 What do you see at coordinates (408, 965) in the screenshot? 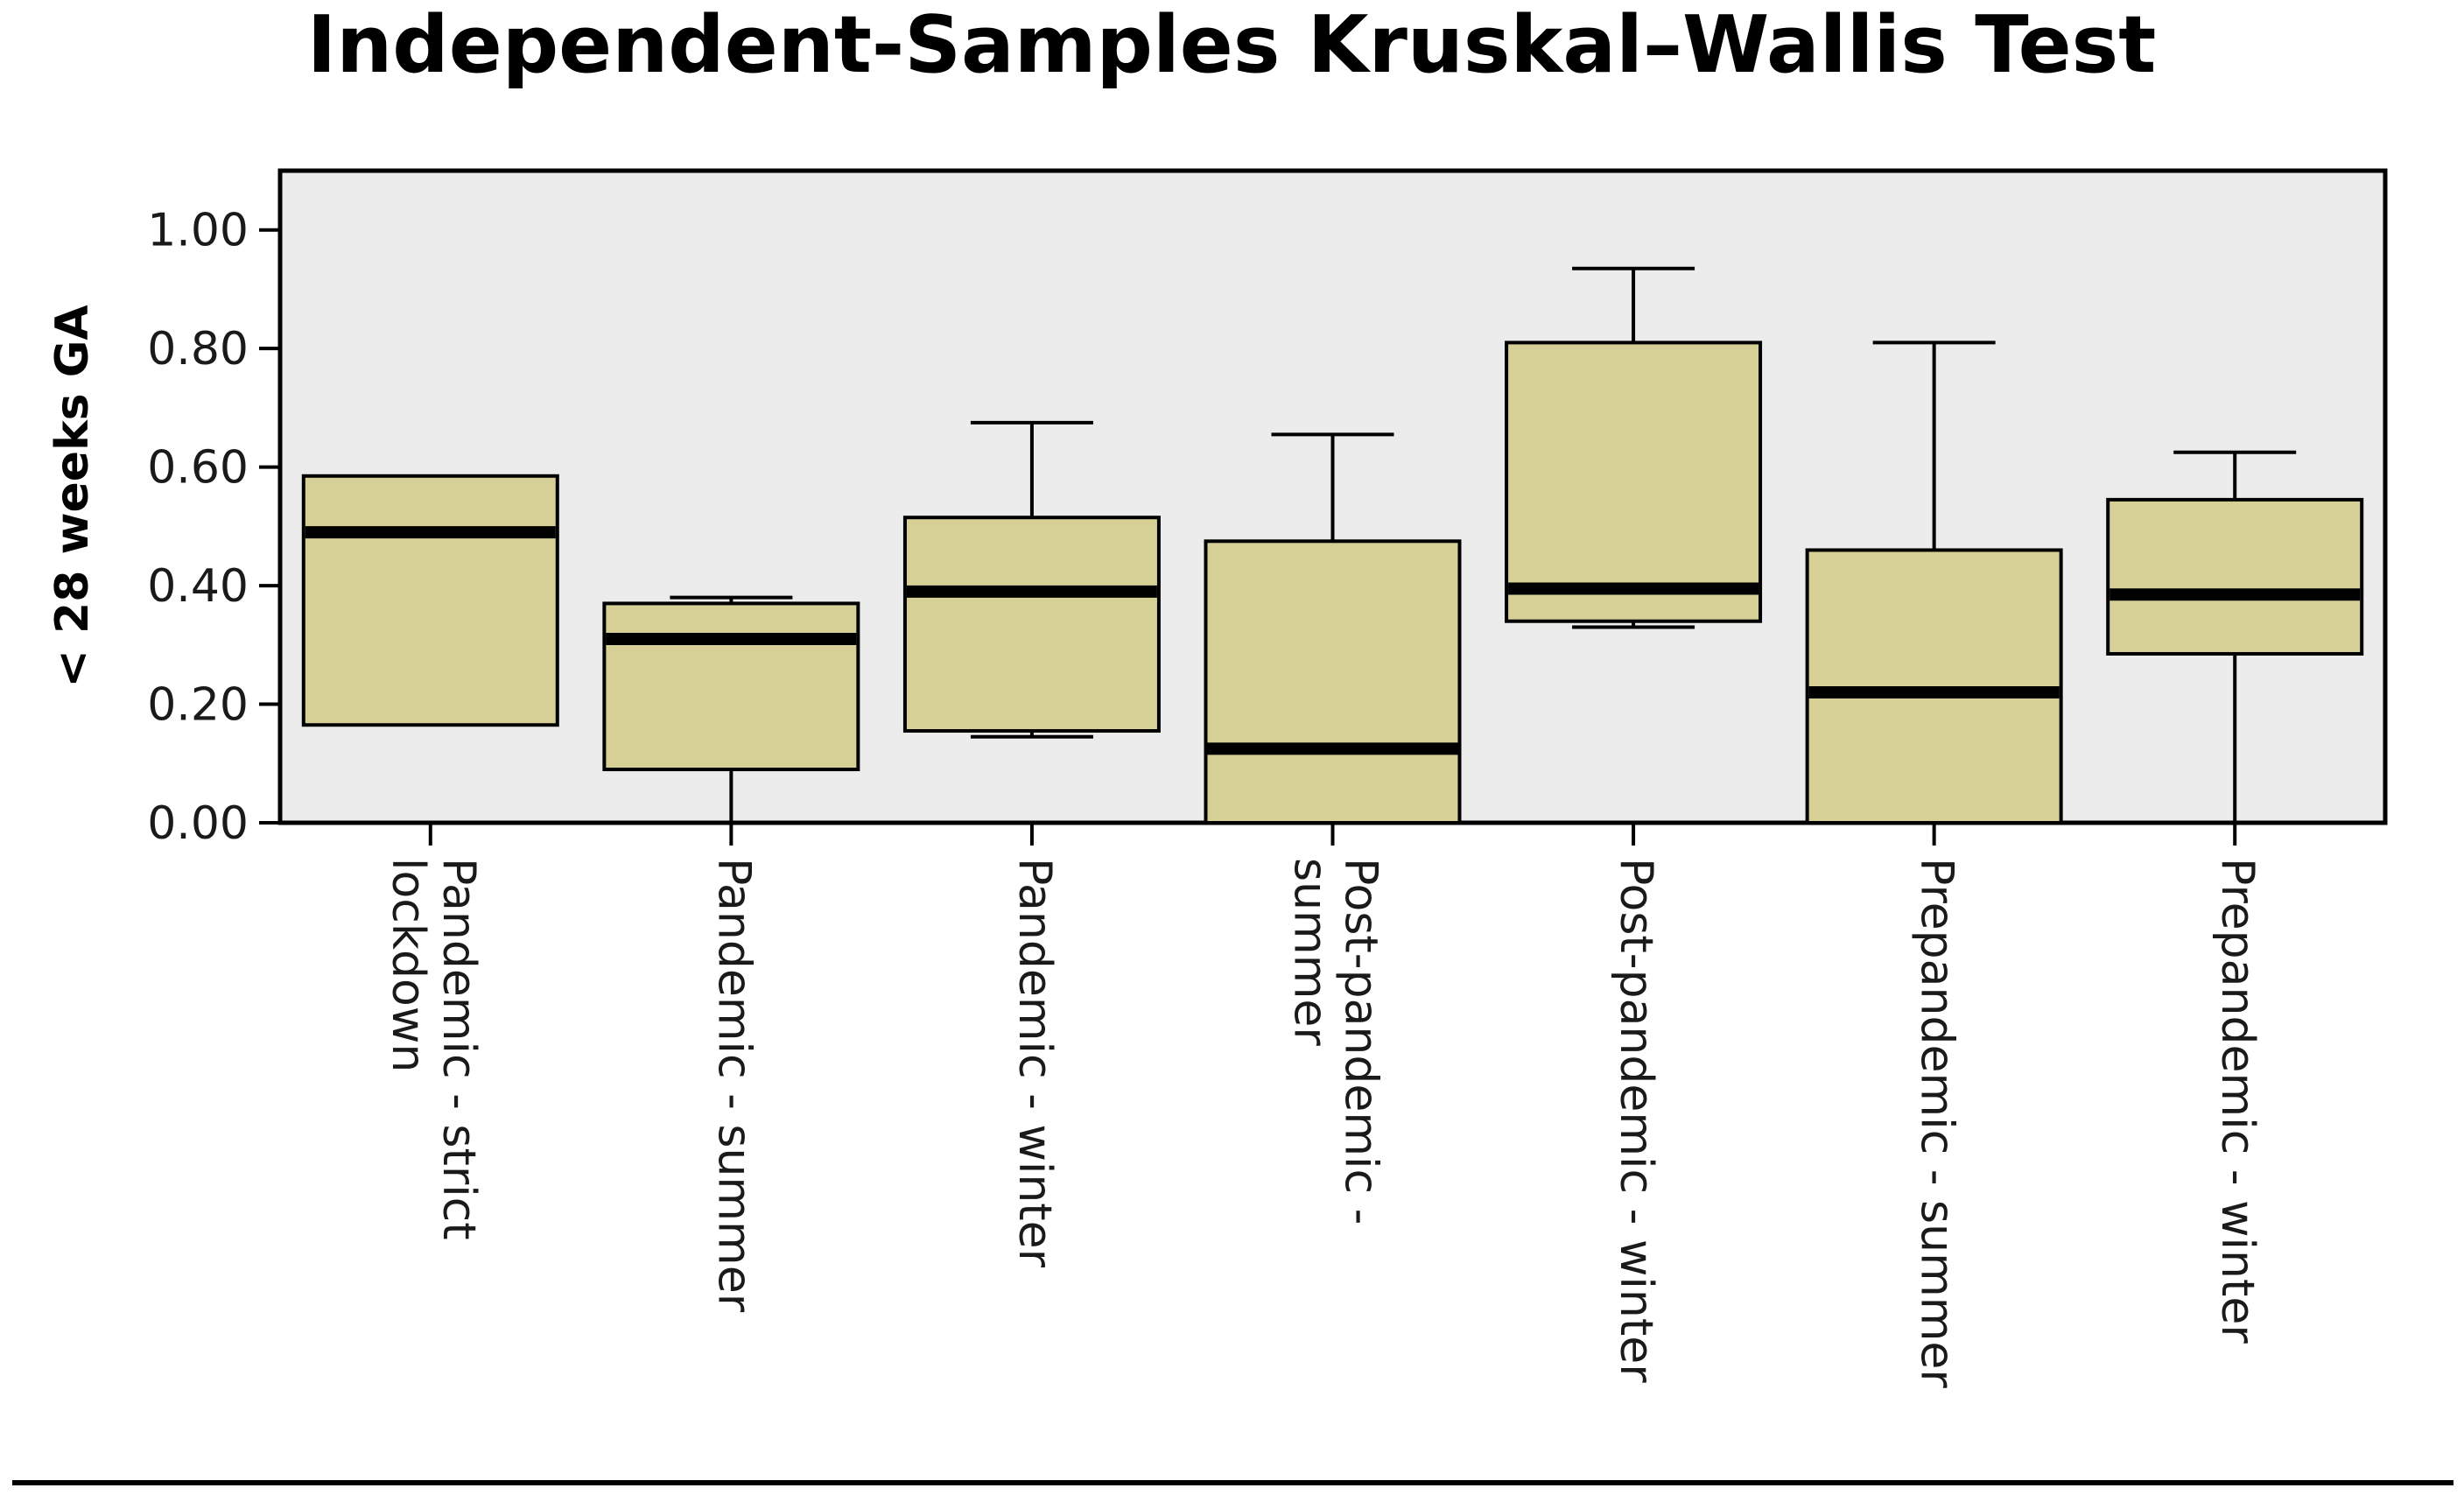
I see `x-category-label: lockdown` at bounding box center [408, 965].